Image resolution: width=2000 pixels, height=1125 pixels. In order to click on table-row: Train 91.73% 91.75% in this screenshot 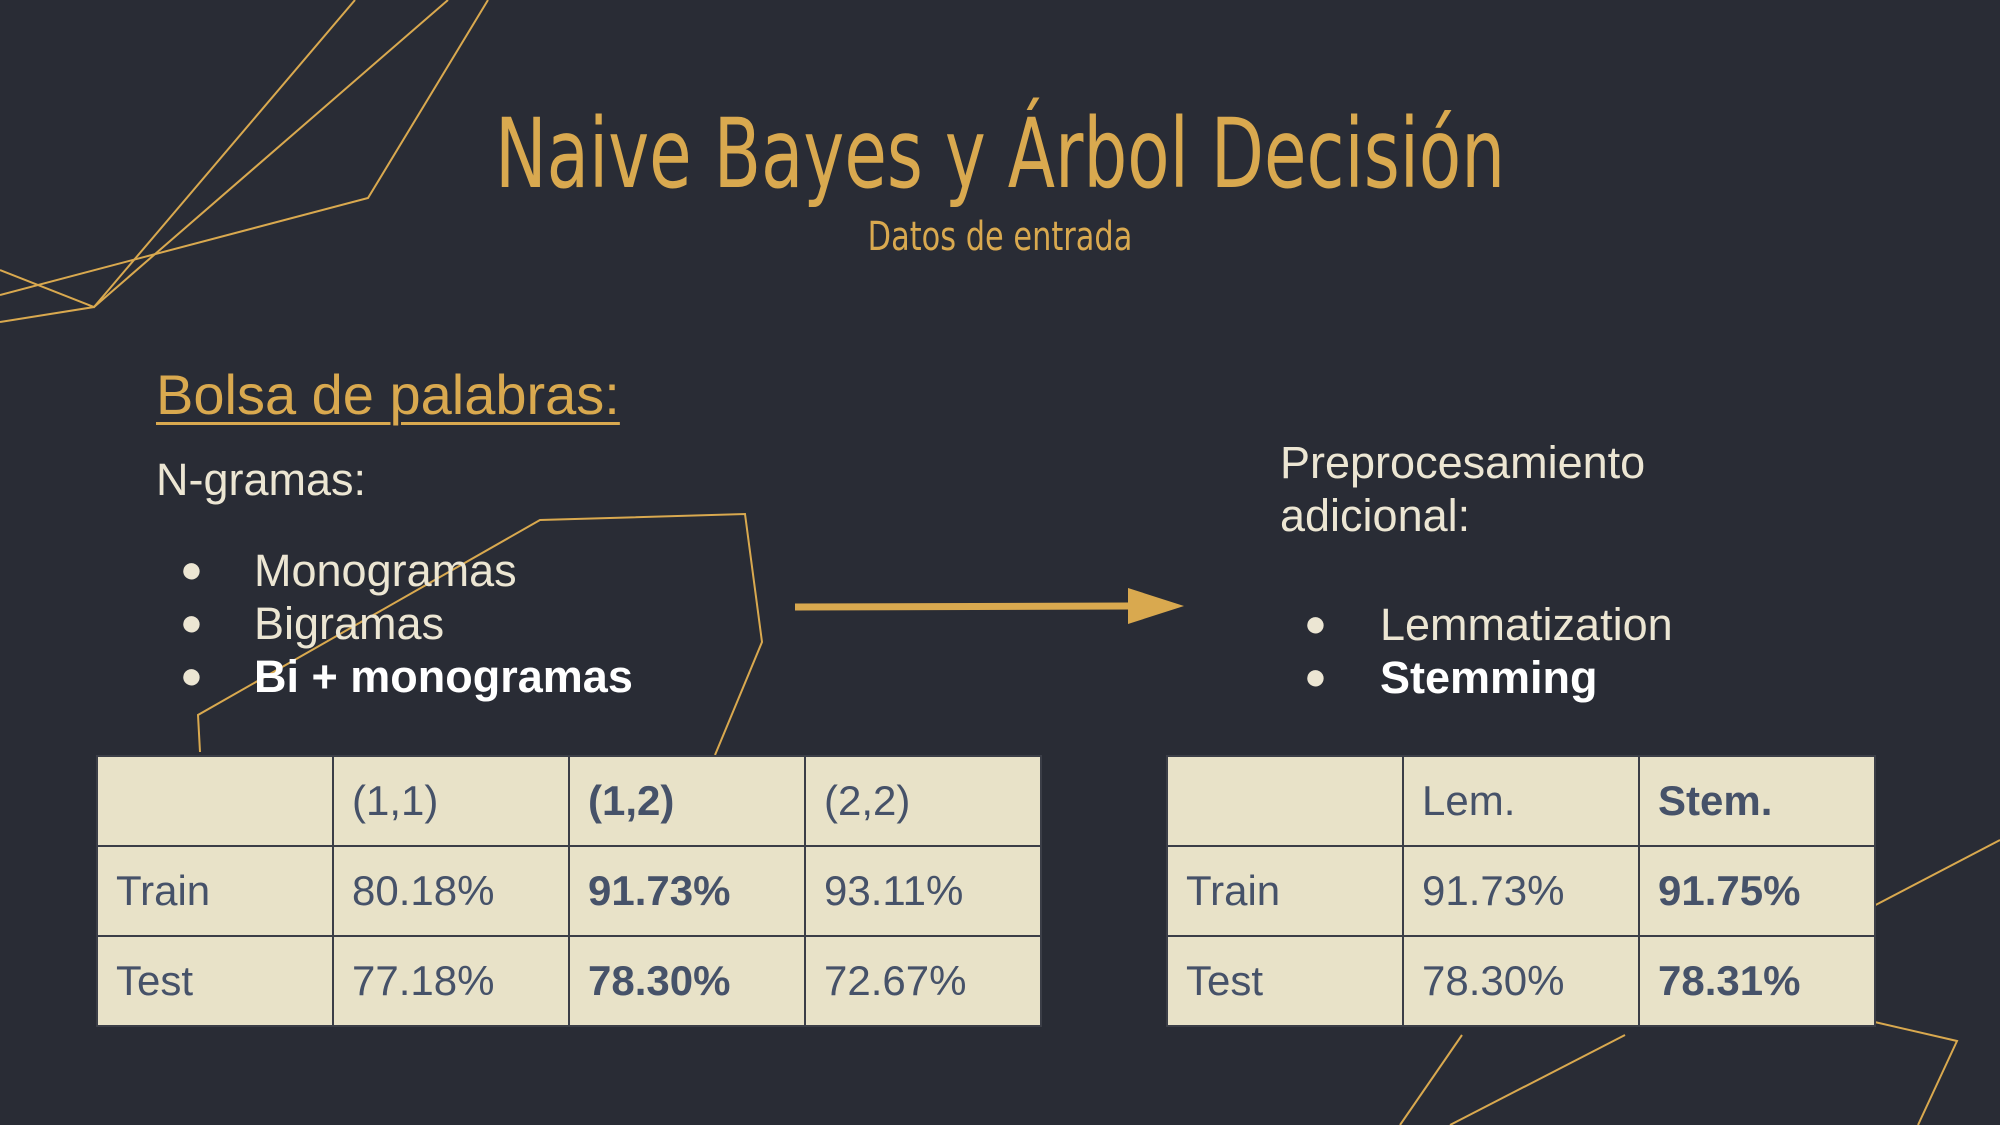, I will do `click(1521, 891)`.